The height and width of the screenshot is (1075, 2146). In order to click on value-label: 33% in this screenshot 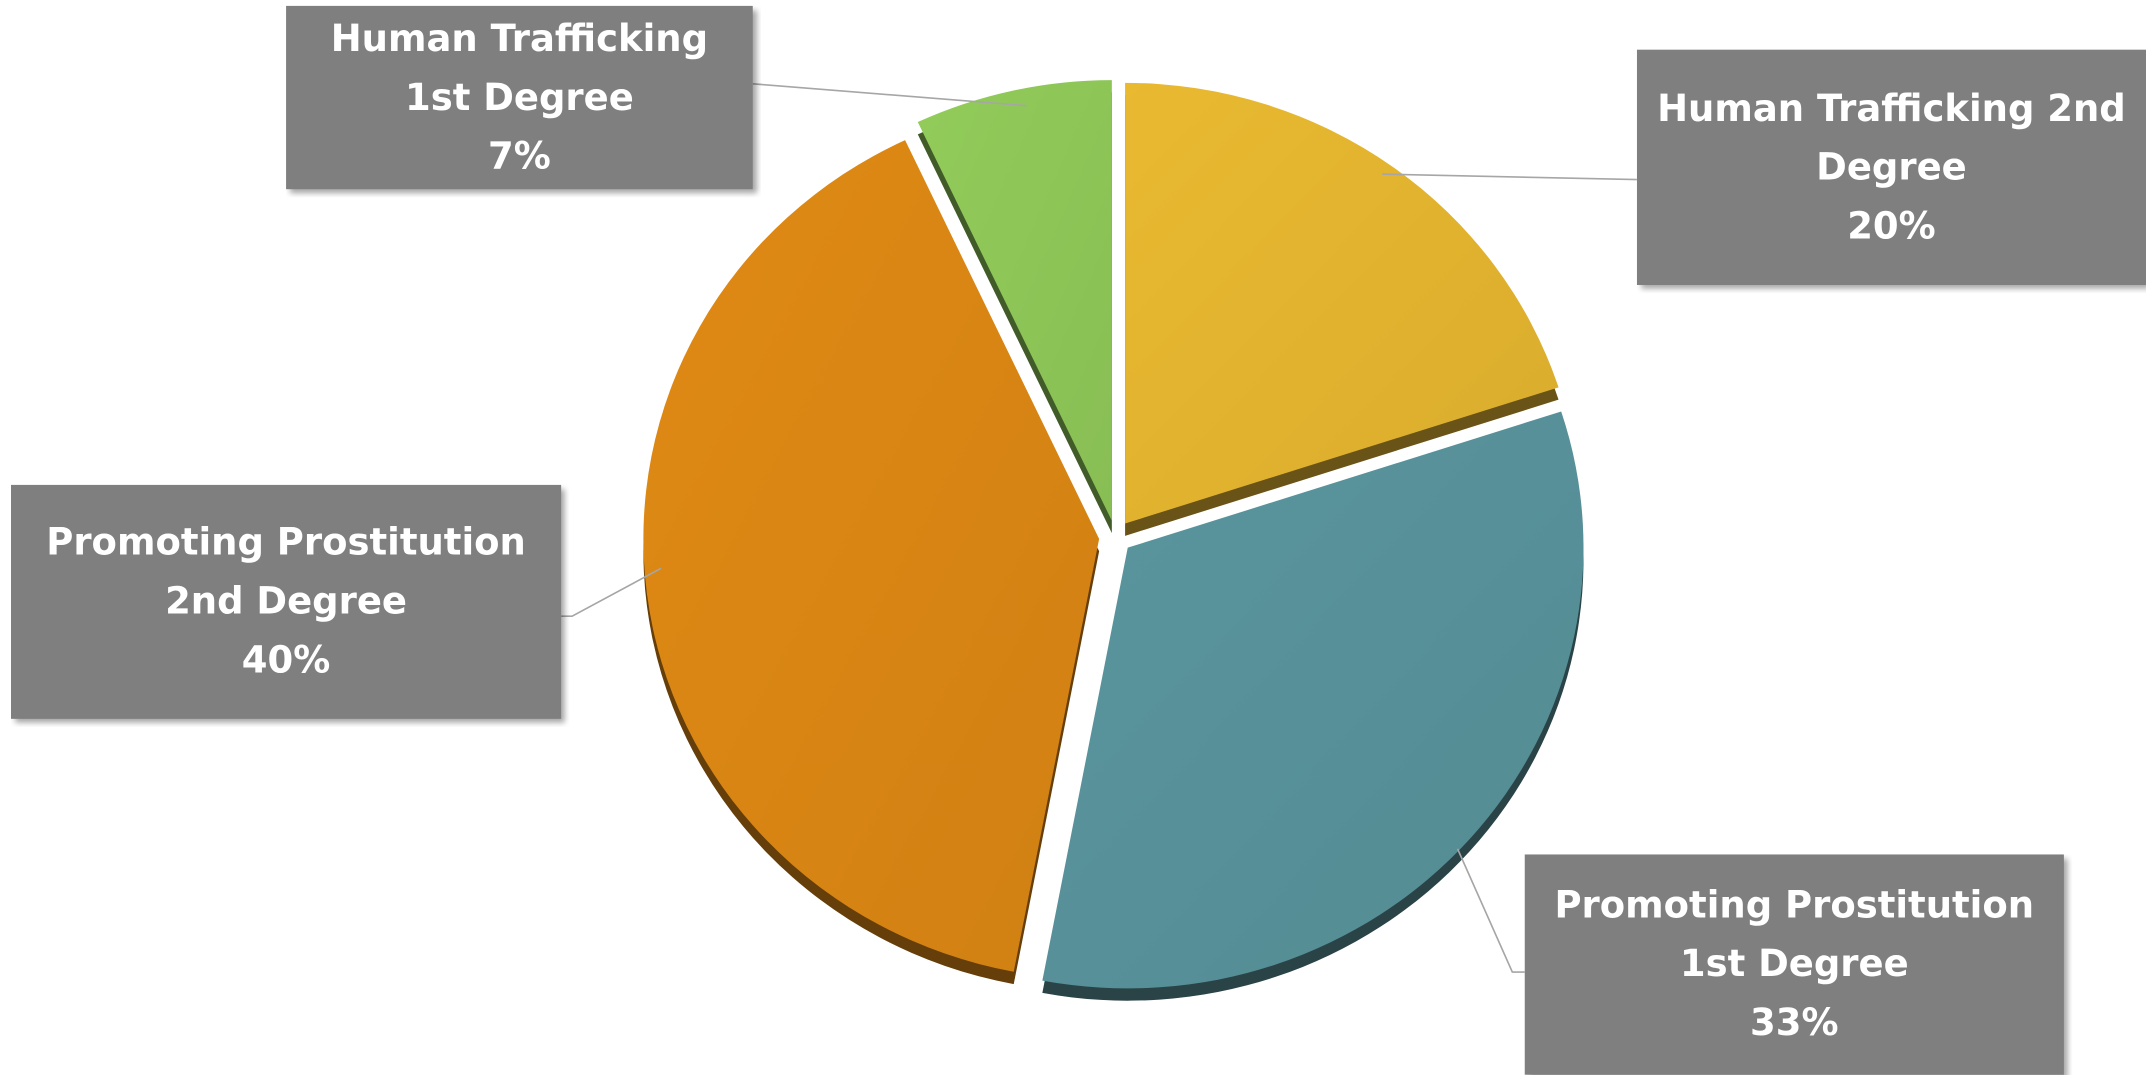, I will do `click(1794, 1023)`.